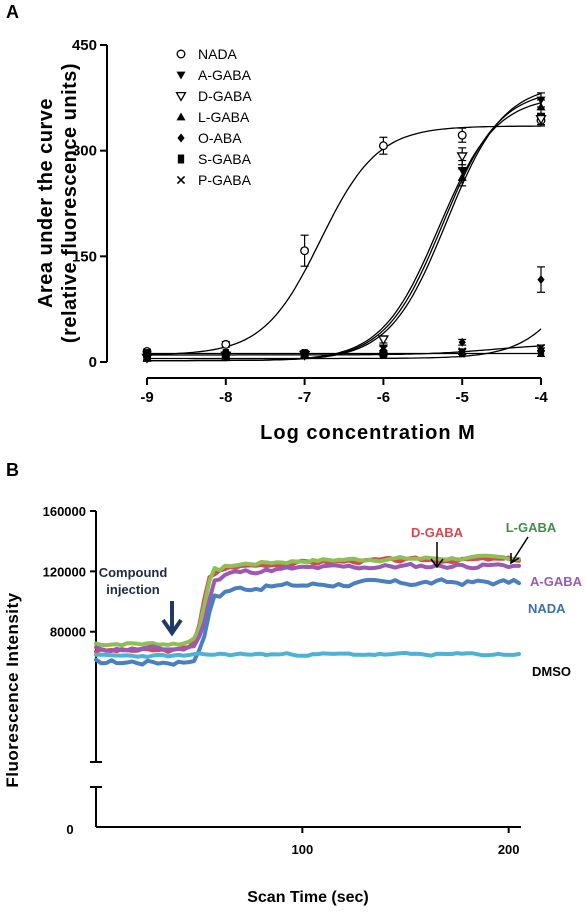  What do you see at coordinates (12, 470) in the screenshot?
I see `panel-b-label: B` at bounding box center [12, 470].